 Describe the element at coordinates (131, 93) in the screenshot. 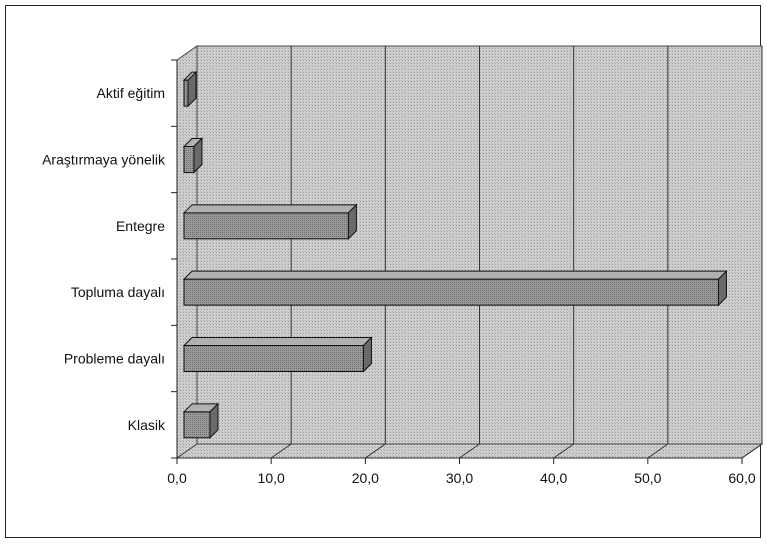

I see `category-label: Aktif eğitim` at that location.